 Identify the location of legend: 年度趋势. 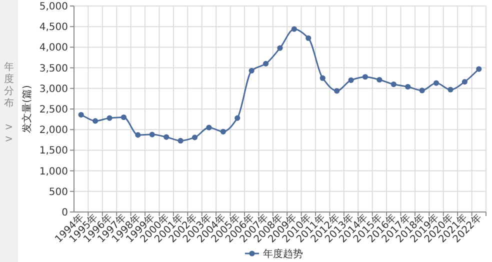
(274, 254).